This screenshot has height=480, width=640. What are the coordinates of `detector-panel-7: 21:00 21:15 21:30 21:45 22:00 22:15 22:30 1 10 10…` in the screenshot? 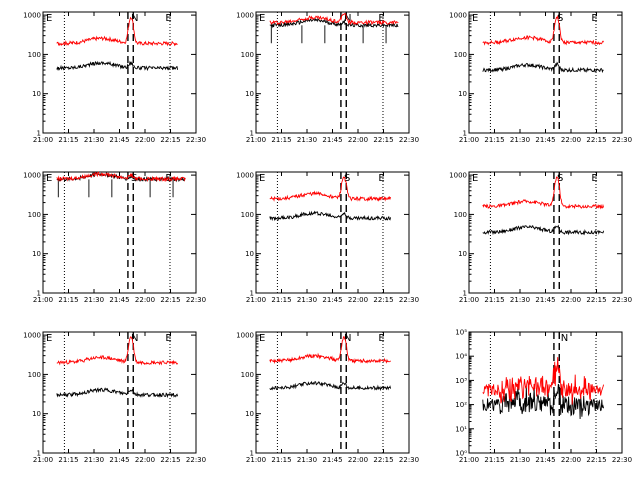 It's located at (106, 400).